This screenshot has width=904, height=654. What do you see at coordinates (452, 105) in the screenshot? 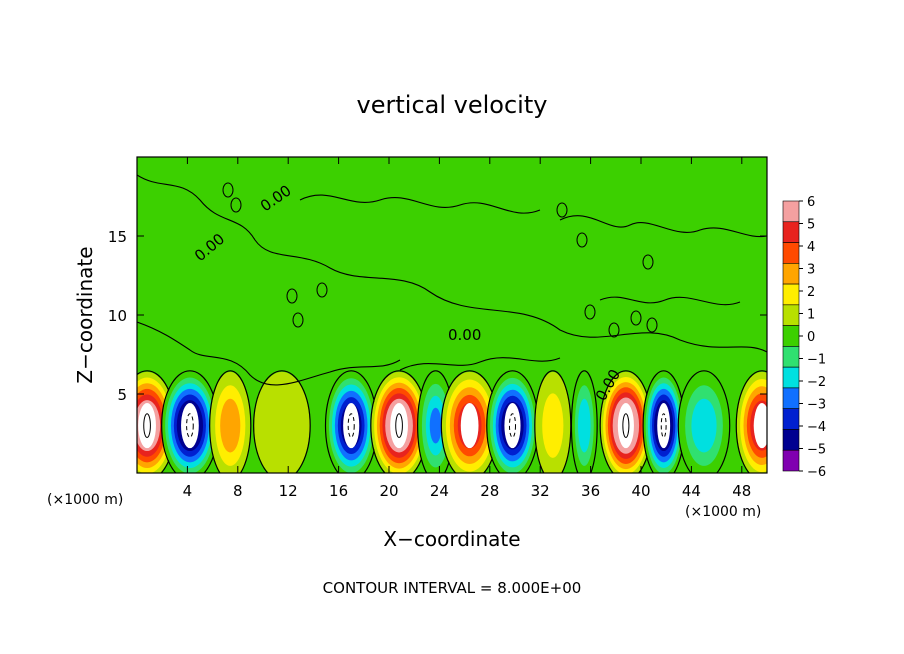
I see `chart-title: vertical velocity` at bounding box center [452, 105].